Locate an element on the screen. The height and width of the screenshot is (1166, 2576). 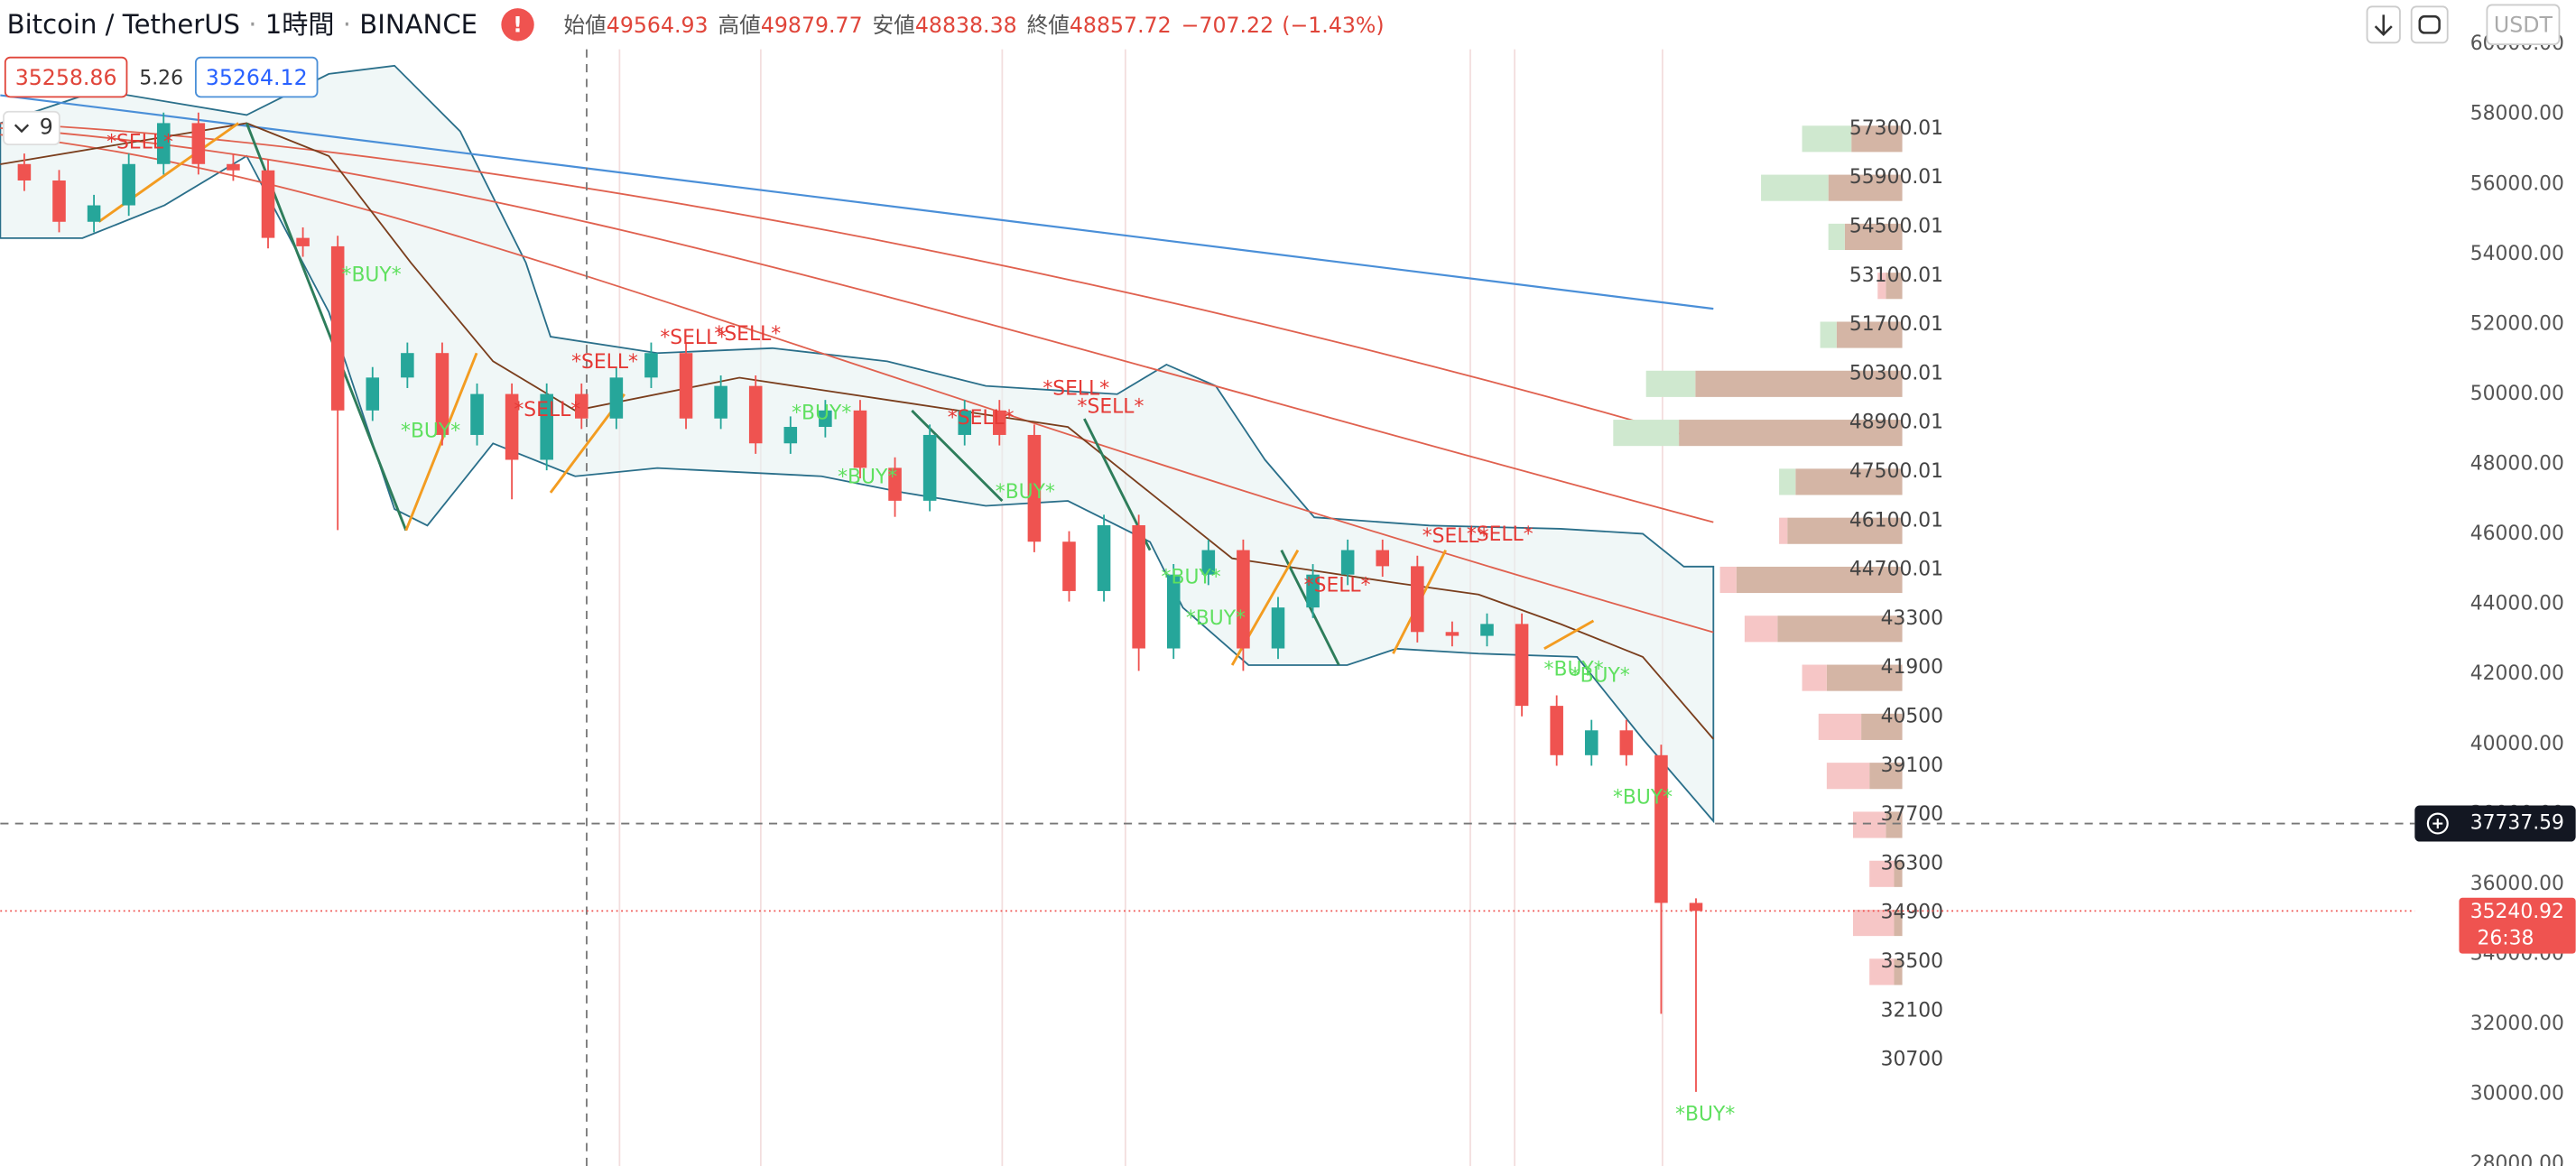
volume-price-label: 39100 is located at coordinates (1912, 765).